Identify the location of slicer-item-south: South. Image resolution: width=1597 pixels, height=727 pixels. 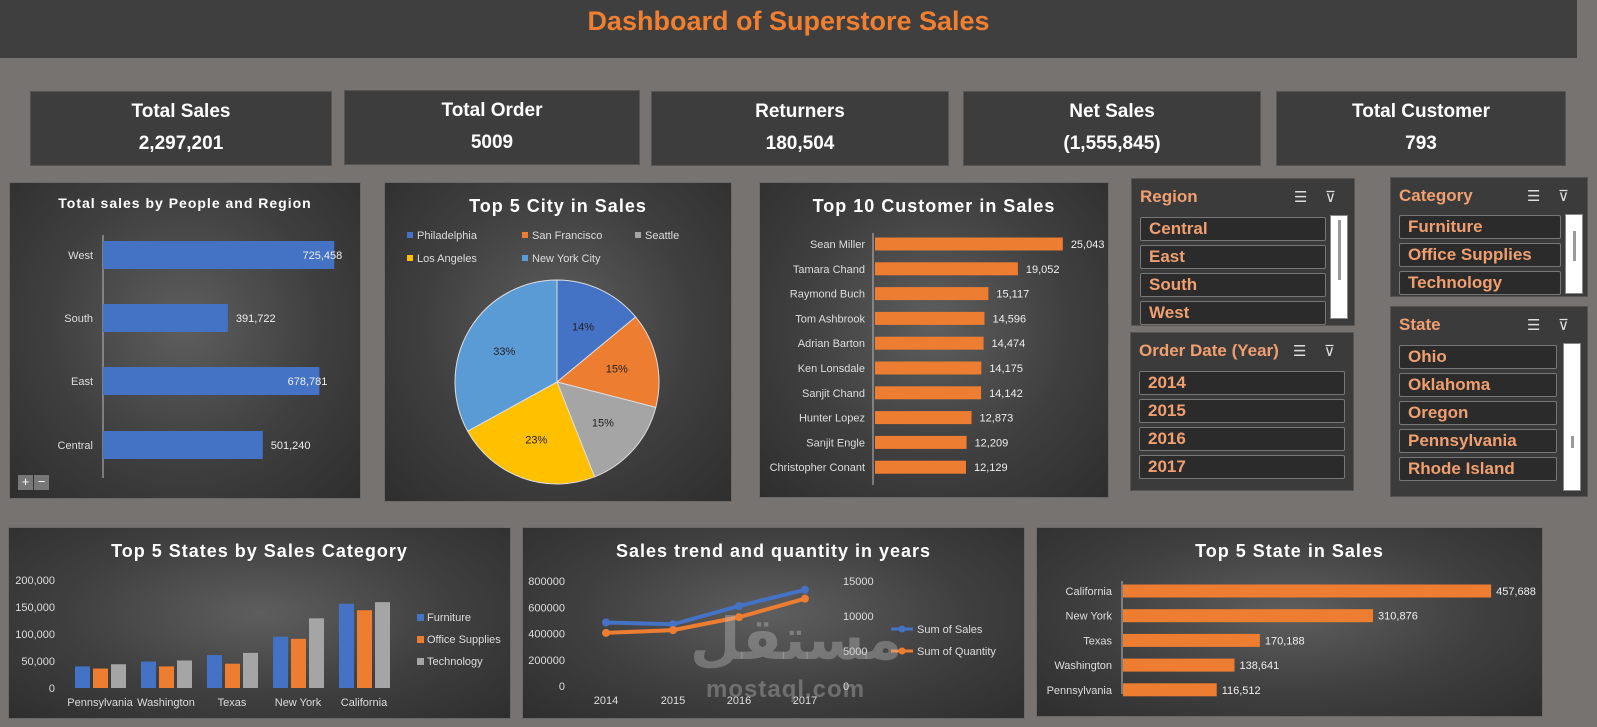
(1233, 285).